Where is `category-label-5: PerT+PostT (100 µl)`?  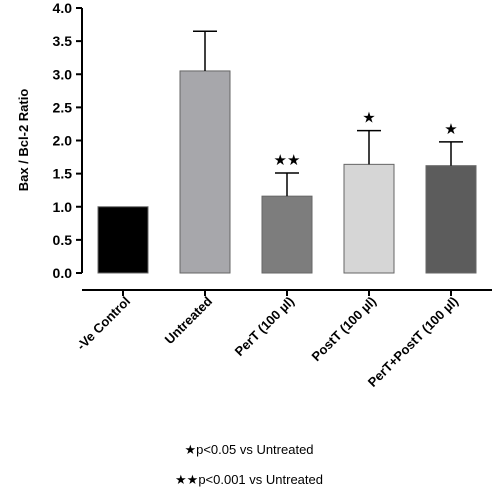 category-label-5: PerT+PostT (100 µl) is located at coordinates (413, 342).